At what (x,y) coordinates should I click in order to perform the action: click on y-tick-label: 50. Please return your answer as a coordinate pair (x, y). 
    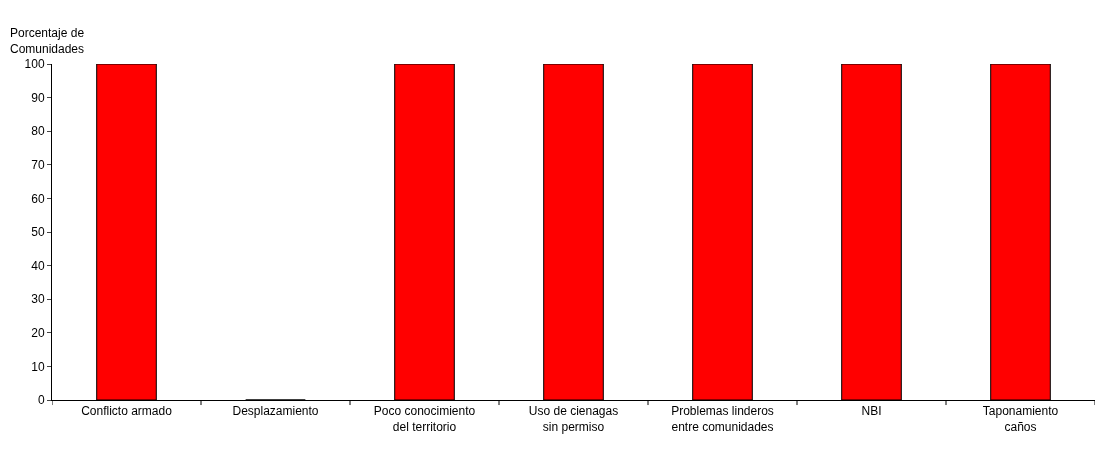
    Looking at the image, I should click on (38, 232).